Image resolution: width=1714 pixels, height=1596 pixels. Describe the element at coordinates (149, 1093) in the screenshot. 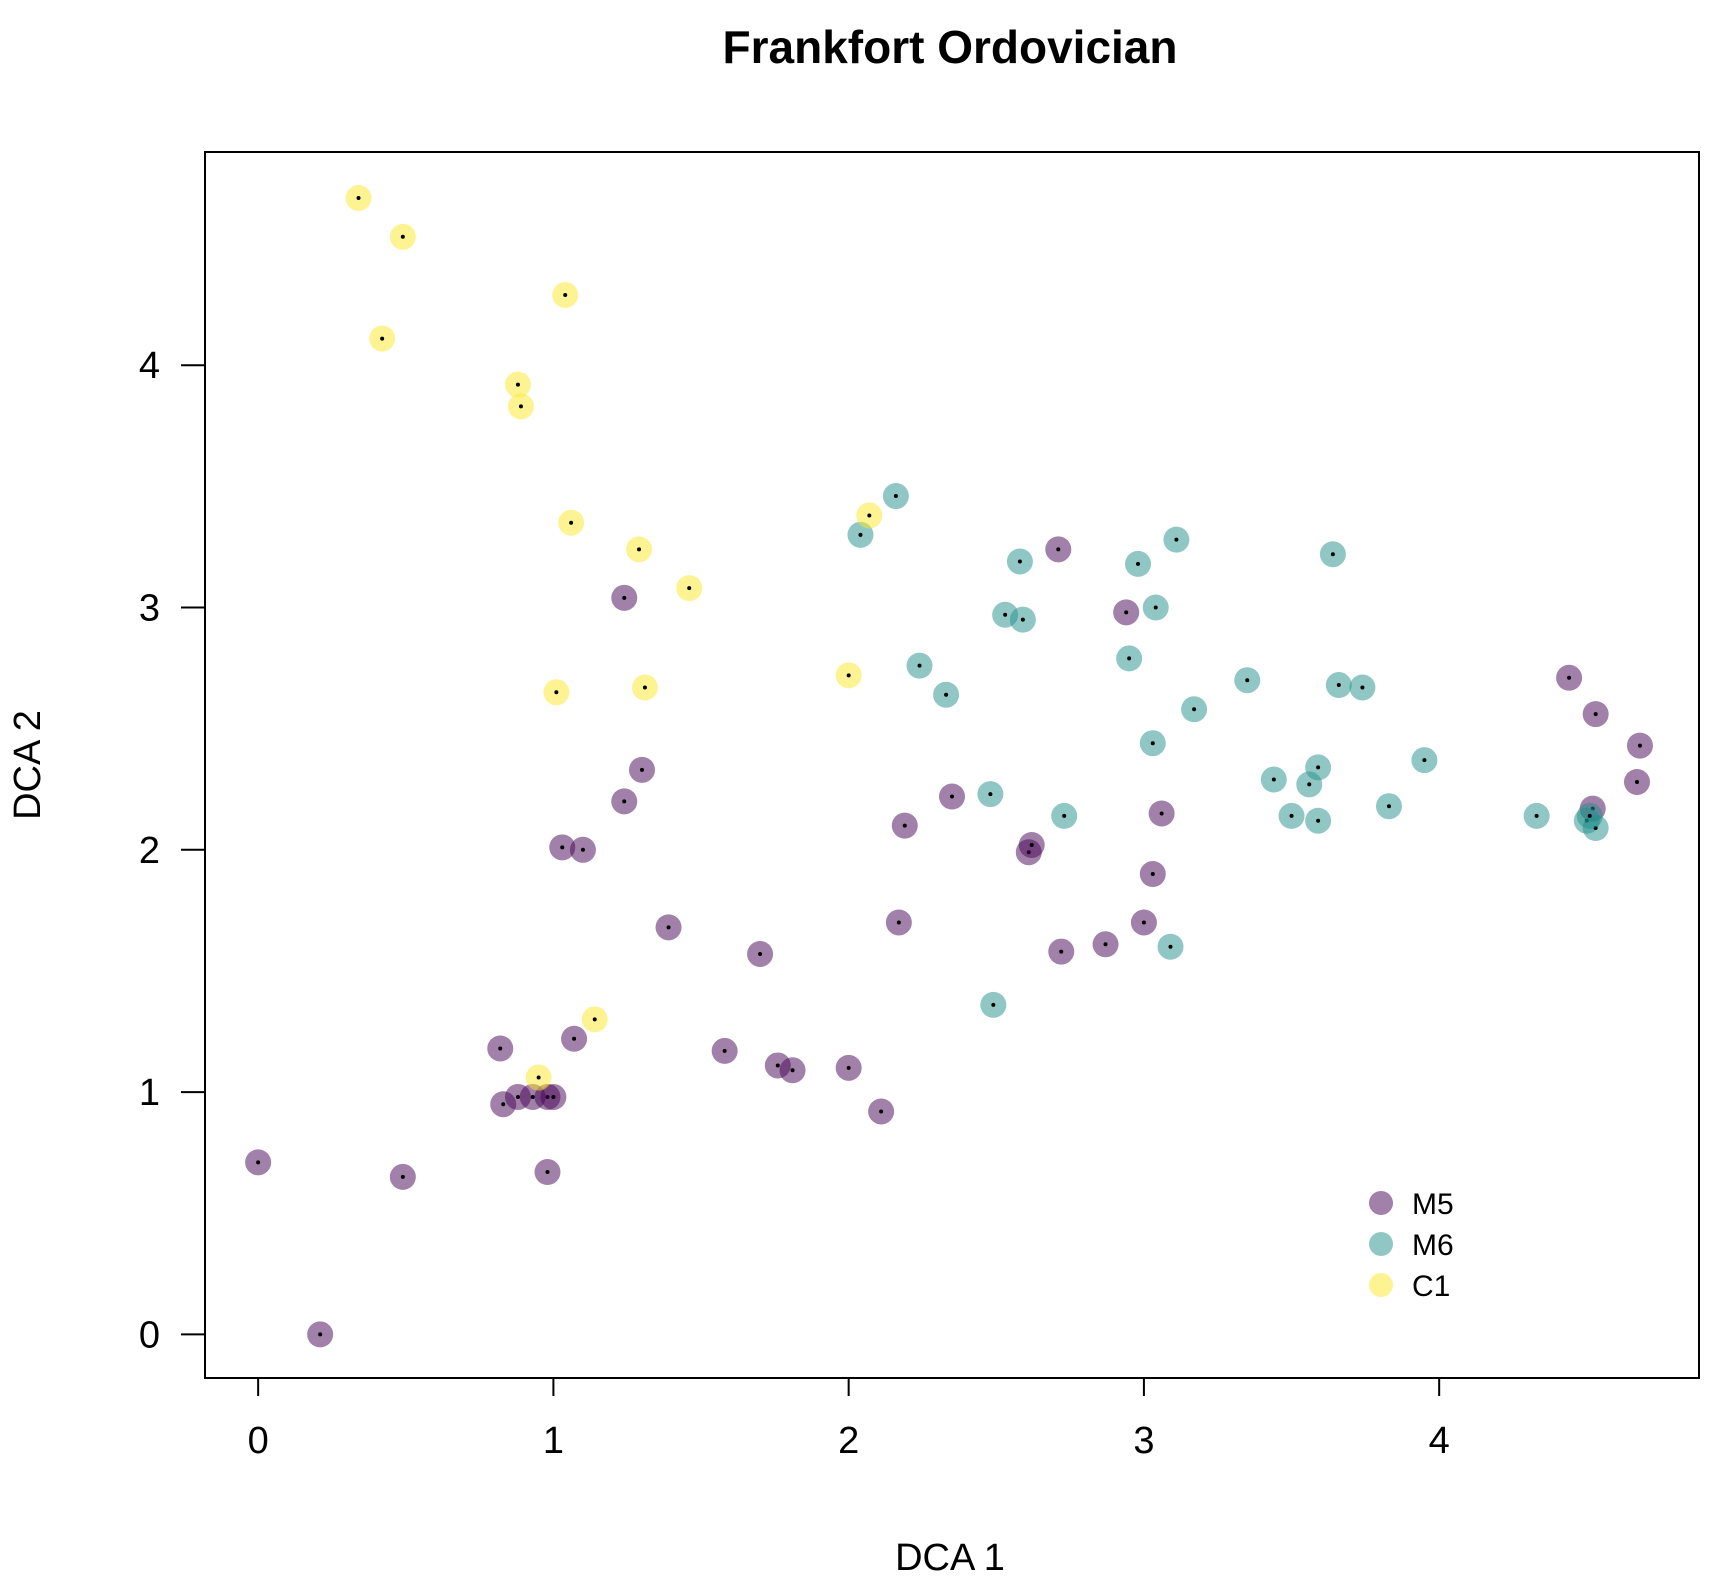

I see `y-tick-label: 1` at that location.